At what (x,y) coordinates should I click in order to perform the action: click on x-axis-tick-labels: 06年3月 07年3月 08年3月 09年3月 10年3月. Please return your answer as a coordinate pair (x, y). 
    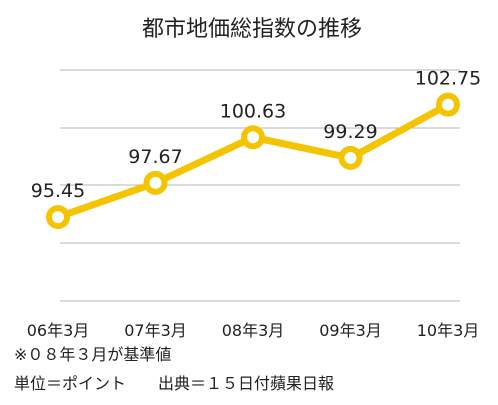
    Looking at the image, I should click on (253, 330).